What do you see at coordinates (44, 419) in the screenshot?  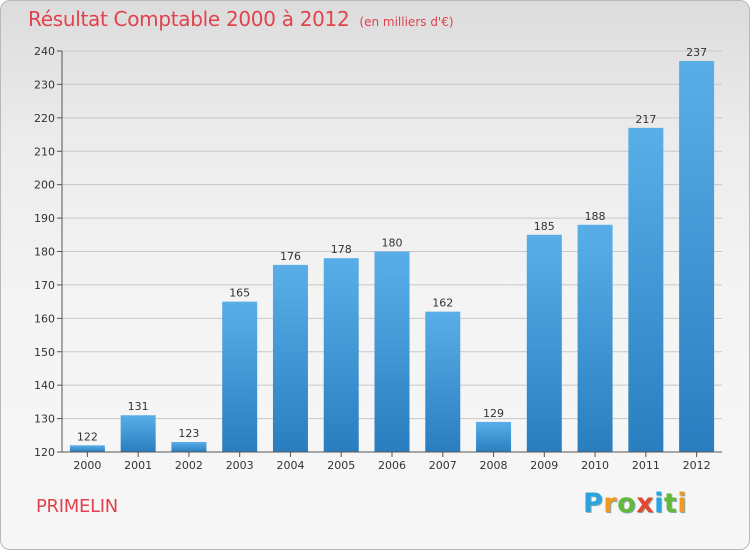 I see `y-tick-label: 130` at bounding box center [44, 419].